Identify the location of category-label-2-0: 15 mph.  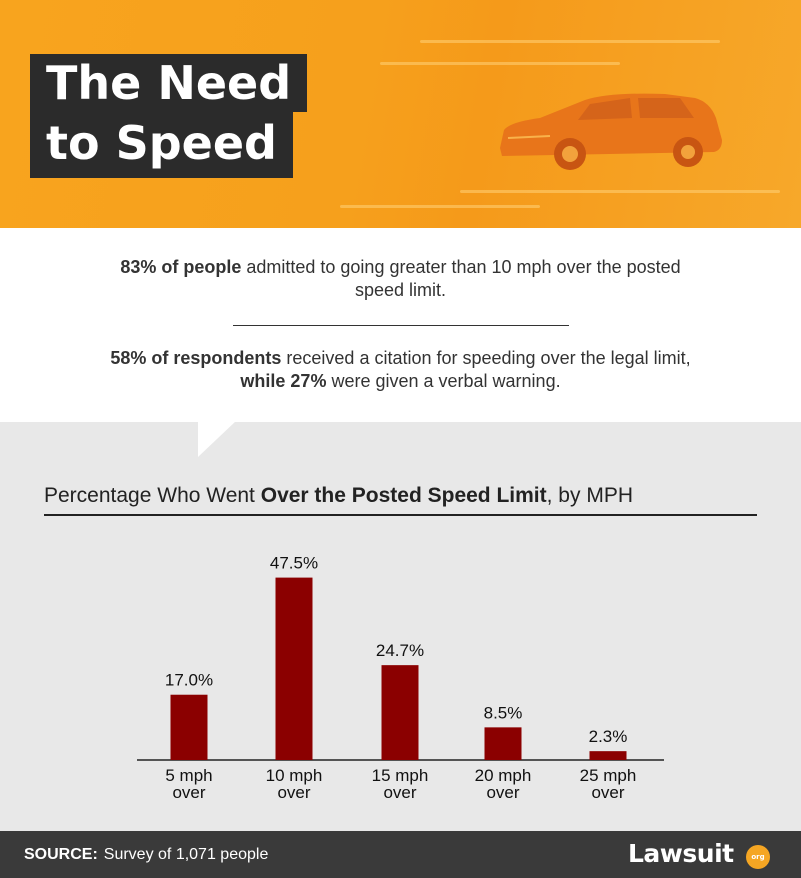
(400, 775).